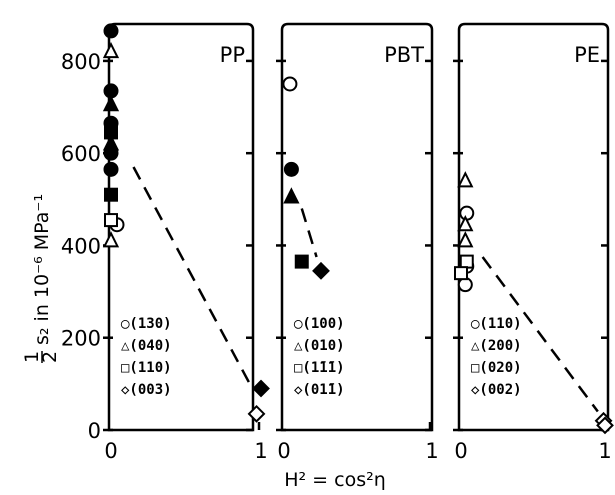 The image size is (615, 495). What do you see at coordinates (81, 154) in the screenshot?
I see `y-tick-label-600: 600` at bounding box center [81, 154].